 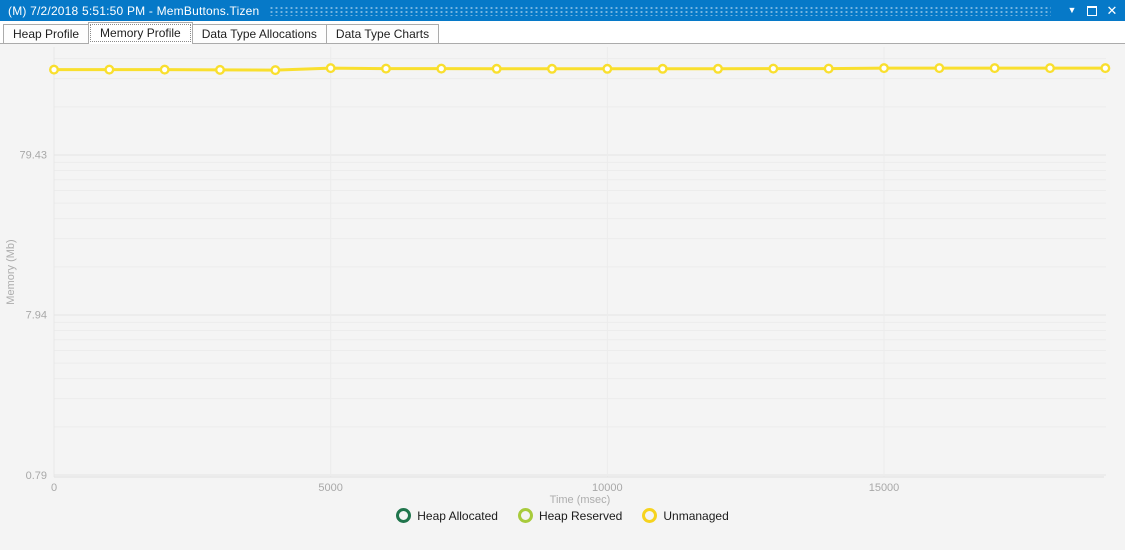 What do you see at coordinates (54, 488) in the screenshot?
I see `svg-text: 0` at bounding box center [54, 488].